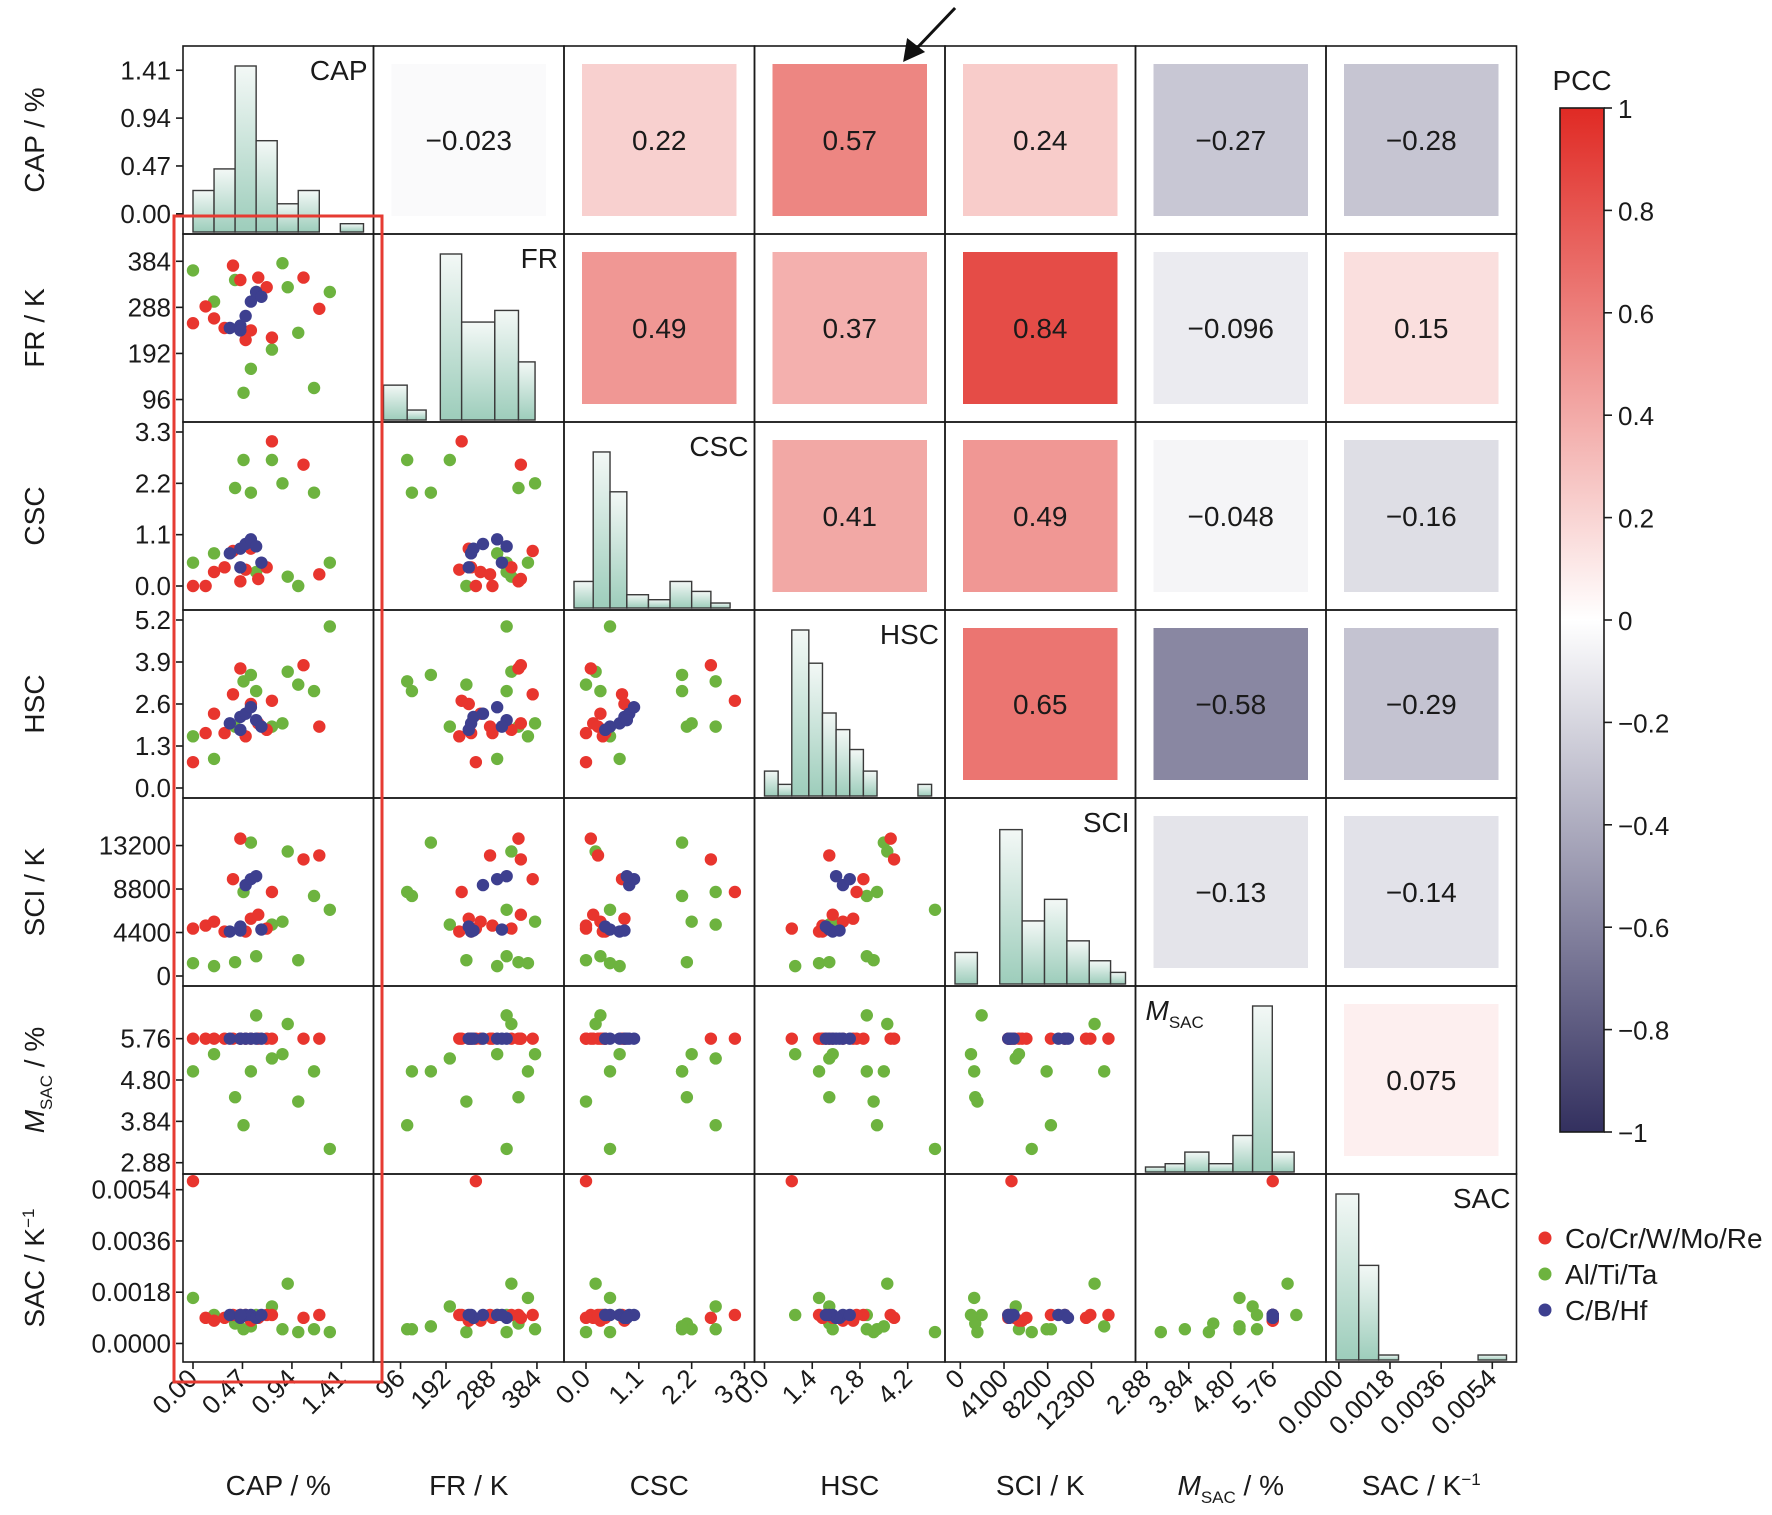 This screenshot has height=1515, width=1772. I want to click on x-axis-label: FR / K, so click(469, 1485).